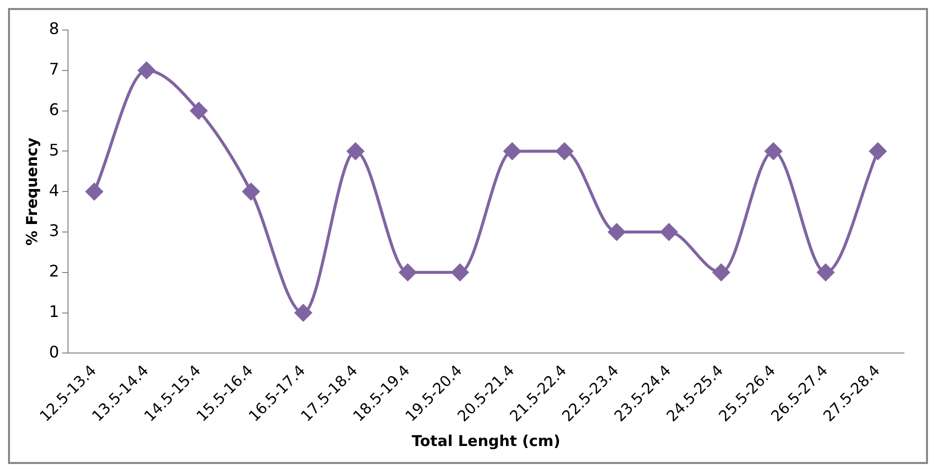 Image resolution: width=940 pixels, height=474 pixels. What do you see at coordinates (54, 28) in the screenshot?
I see `y-tick-label: 8` at bounding box center [54, 28].